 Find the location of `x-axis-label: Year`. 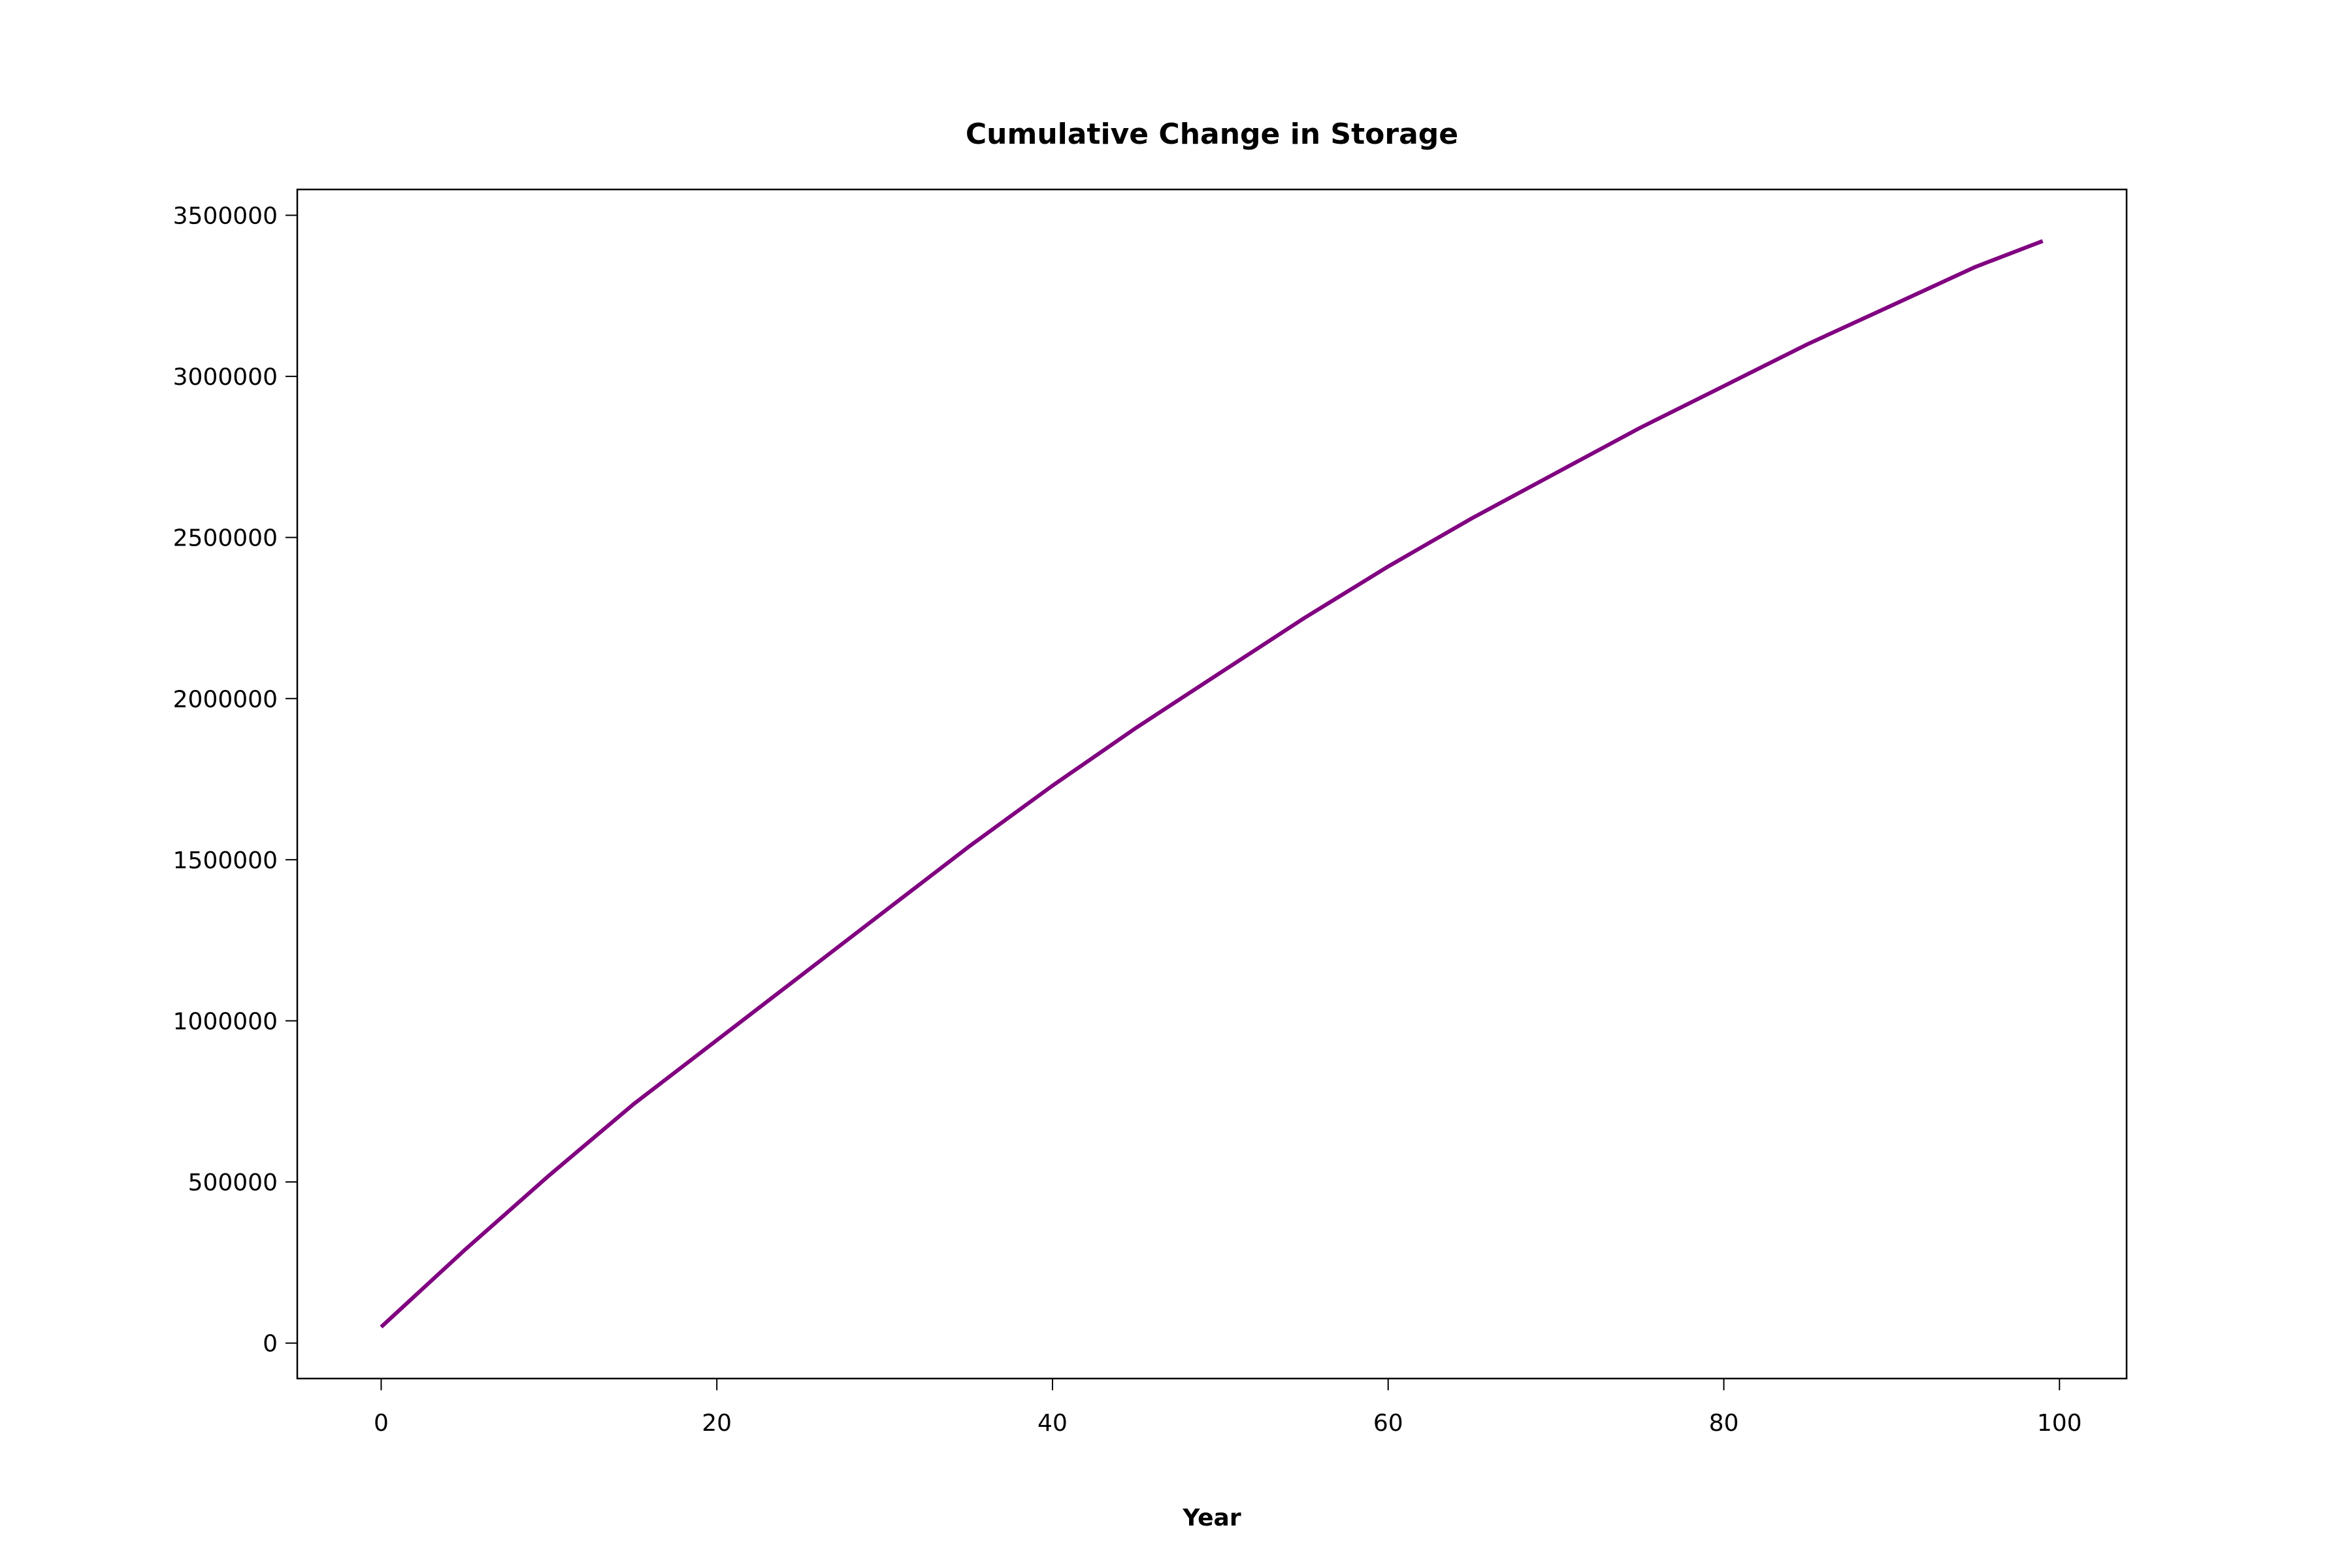

x-axis-label: Year is located at coordinates (1211, 1518).